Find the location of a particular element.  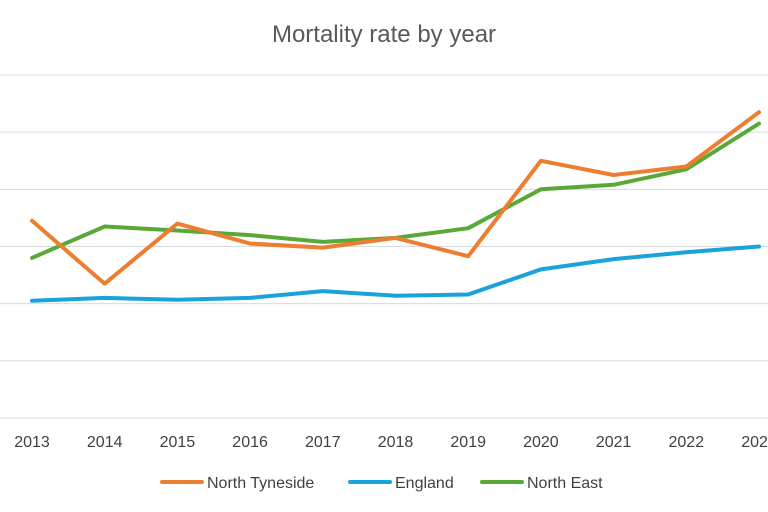

x-tick-label: 2019 is located at coordinates (468, 442).